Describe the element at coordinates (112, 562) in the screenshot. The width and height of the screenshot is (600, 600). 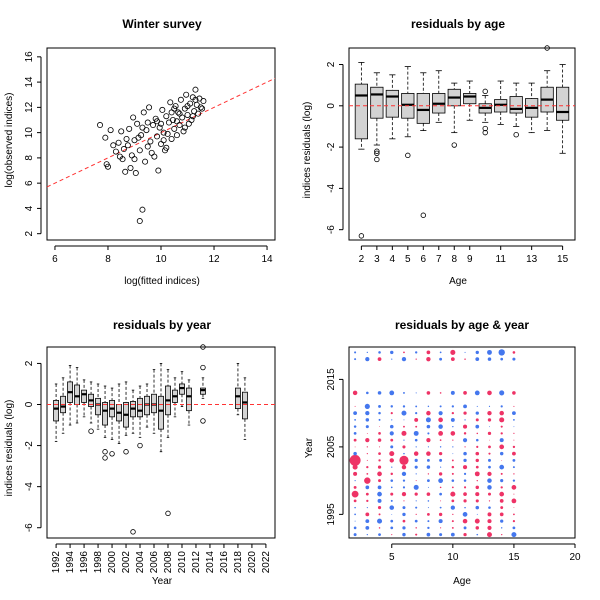
I see `x-tick-label-3: 2000` at that location.